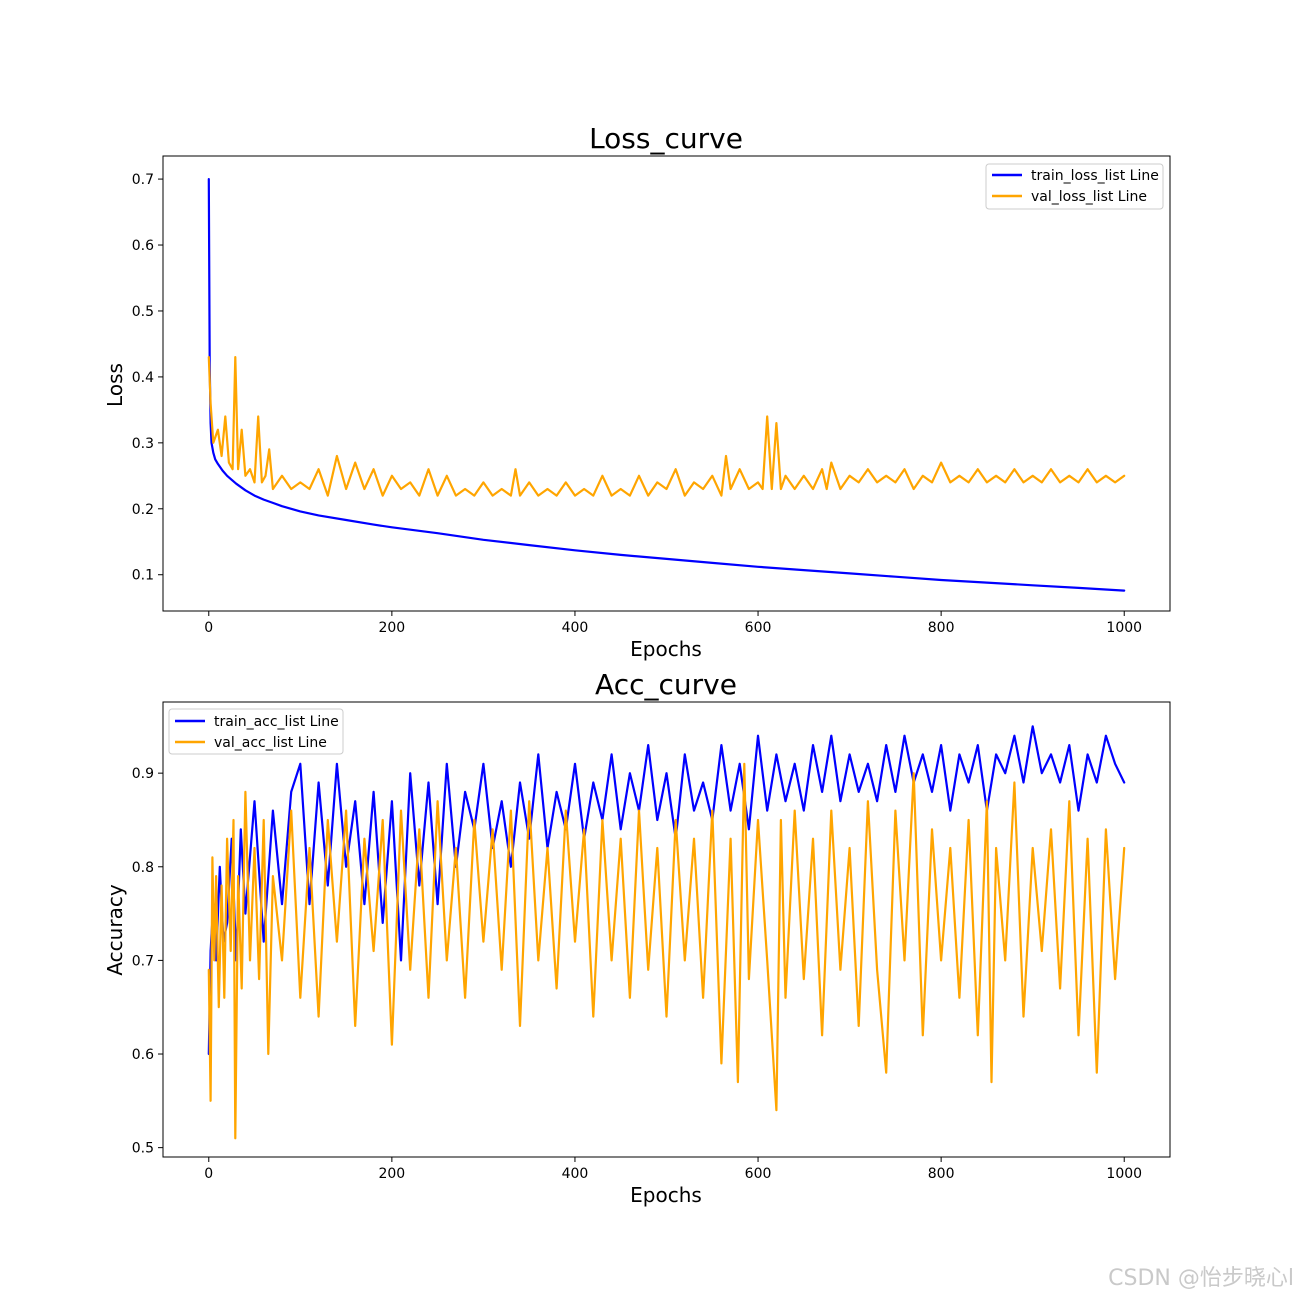 The image size is (1300, 1300). I want to click on acc-y-tick-label: 0.5, so click(143, 1149).